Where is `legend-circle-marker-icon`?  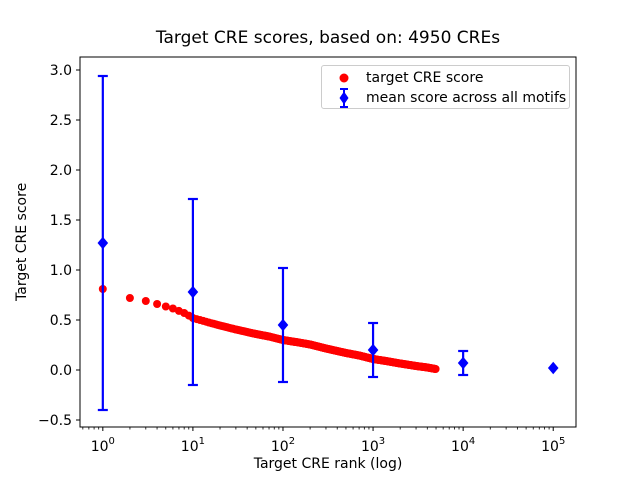 legend-circle-marker-icon is located at coordinates (344, 78).